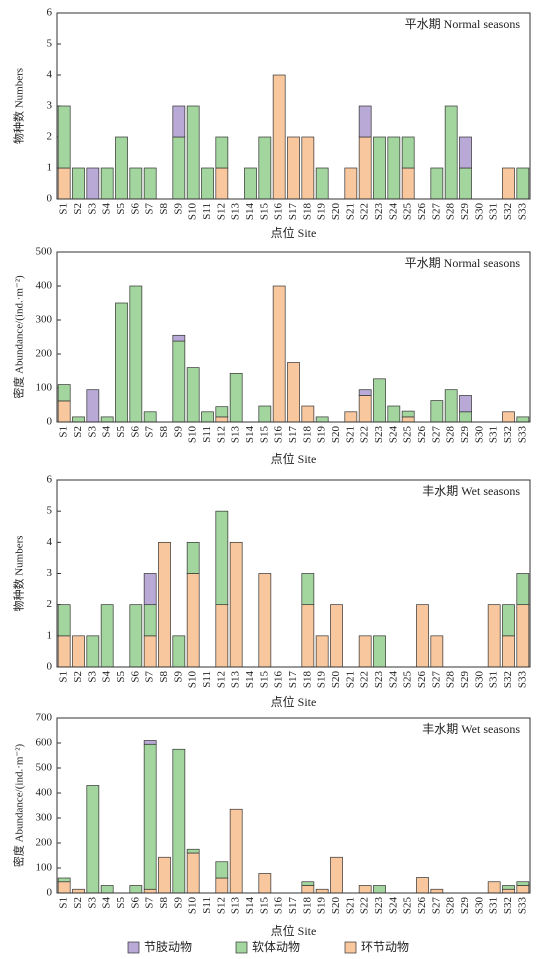  I want to click on y-axis-label: 物种数 Numbers, so click(19, 106).